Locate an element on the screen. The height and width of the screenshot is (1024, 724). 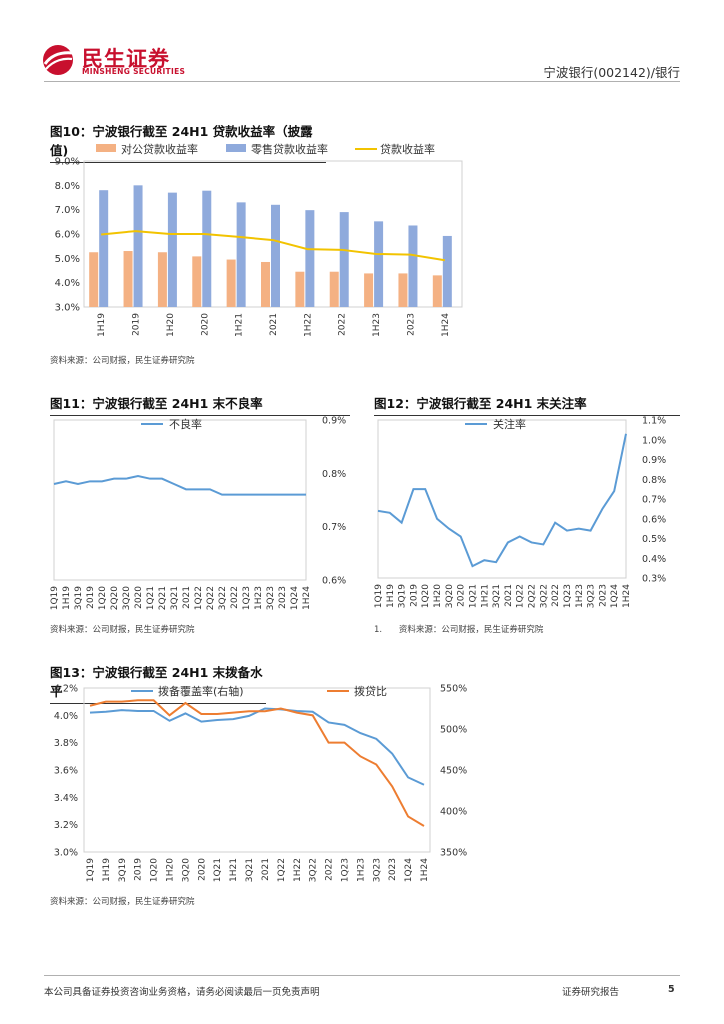
legend-label: 贷款收益率 is located at coordinates (407, 149).